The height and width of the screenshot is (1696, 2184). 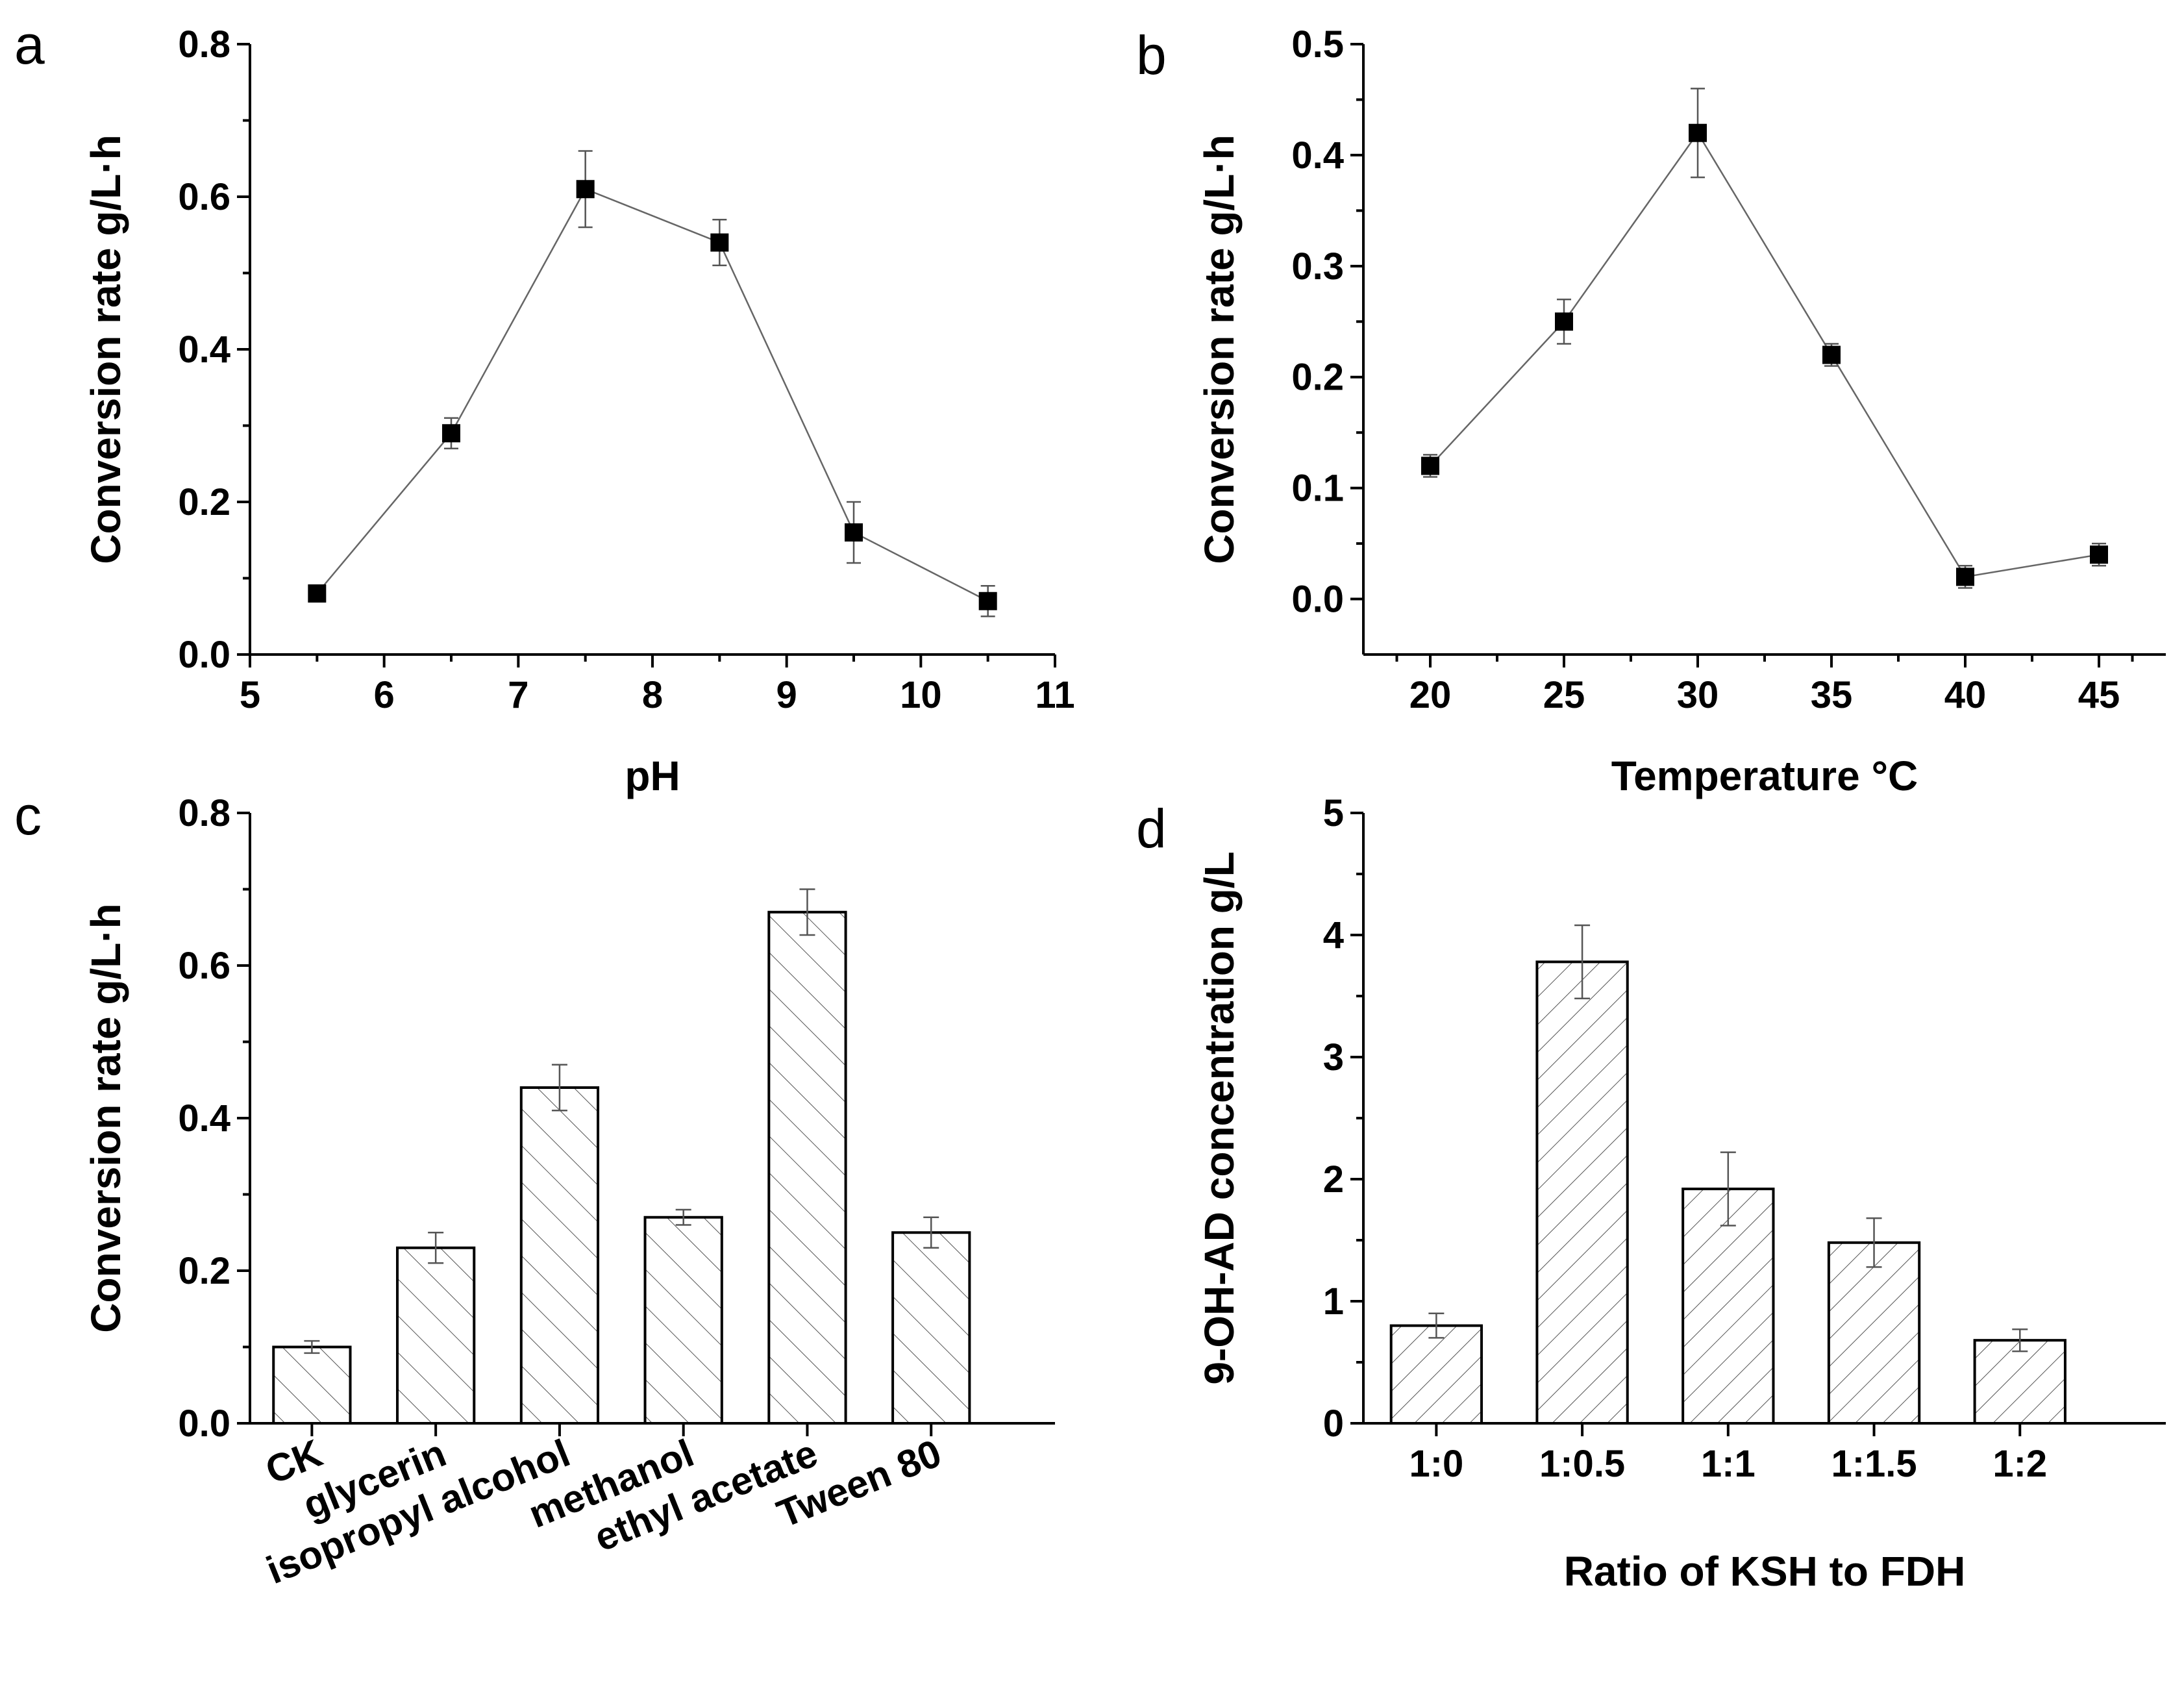 What do you see at coordinates (1698, 695) in the screenshot?
I see `x-tick-label: 30` at bounding box center [1698, 695].